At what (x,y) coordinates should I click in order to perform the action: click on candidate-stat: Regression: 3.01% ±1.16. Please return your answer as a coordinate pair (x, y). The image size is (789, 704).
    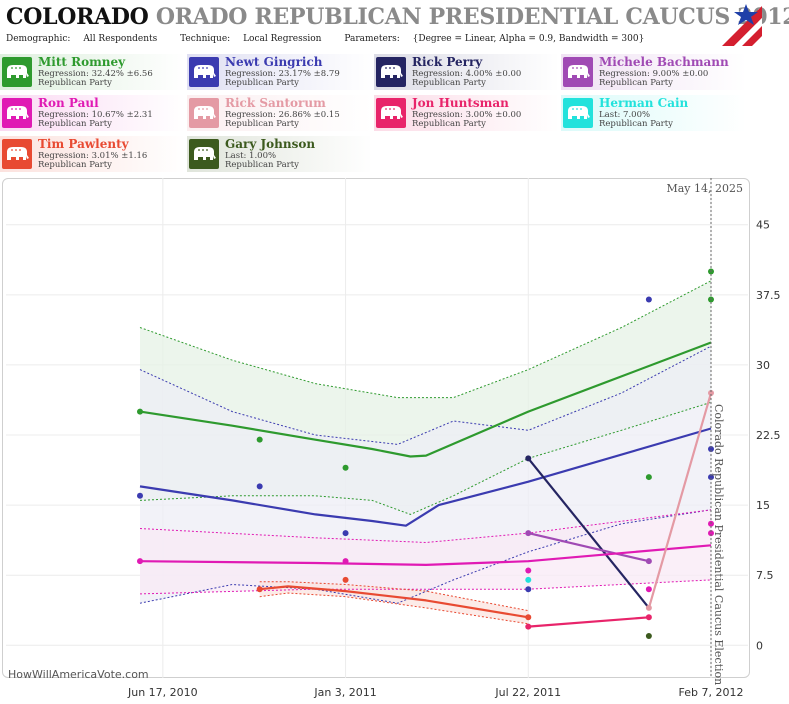
    Looking at the image, I should click on (93, 156).